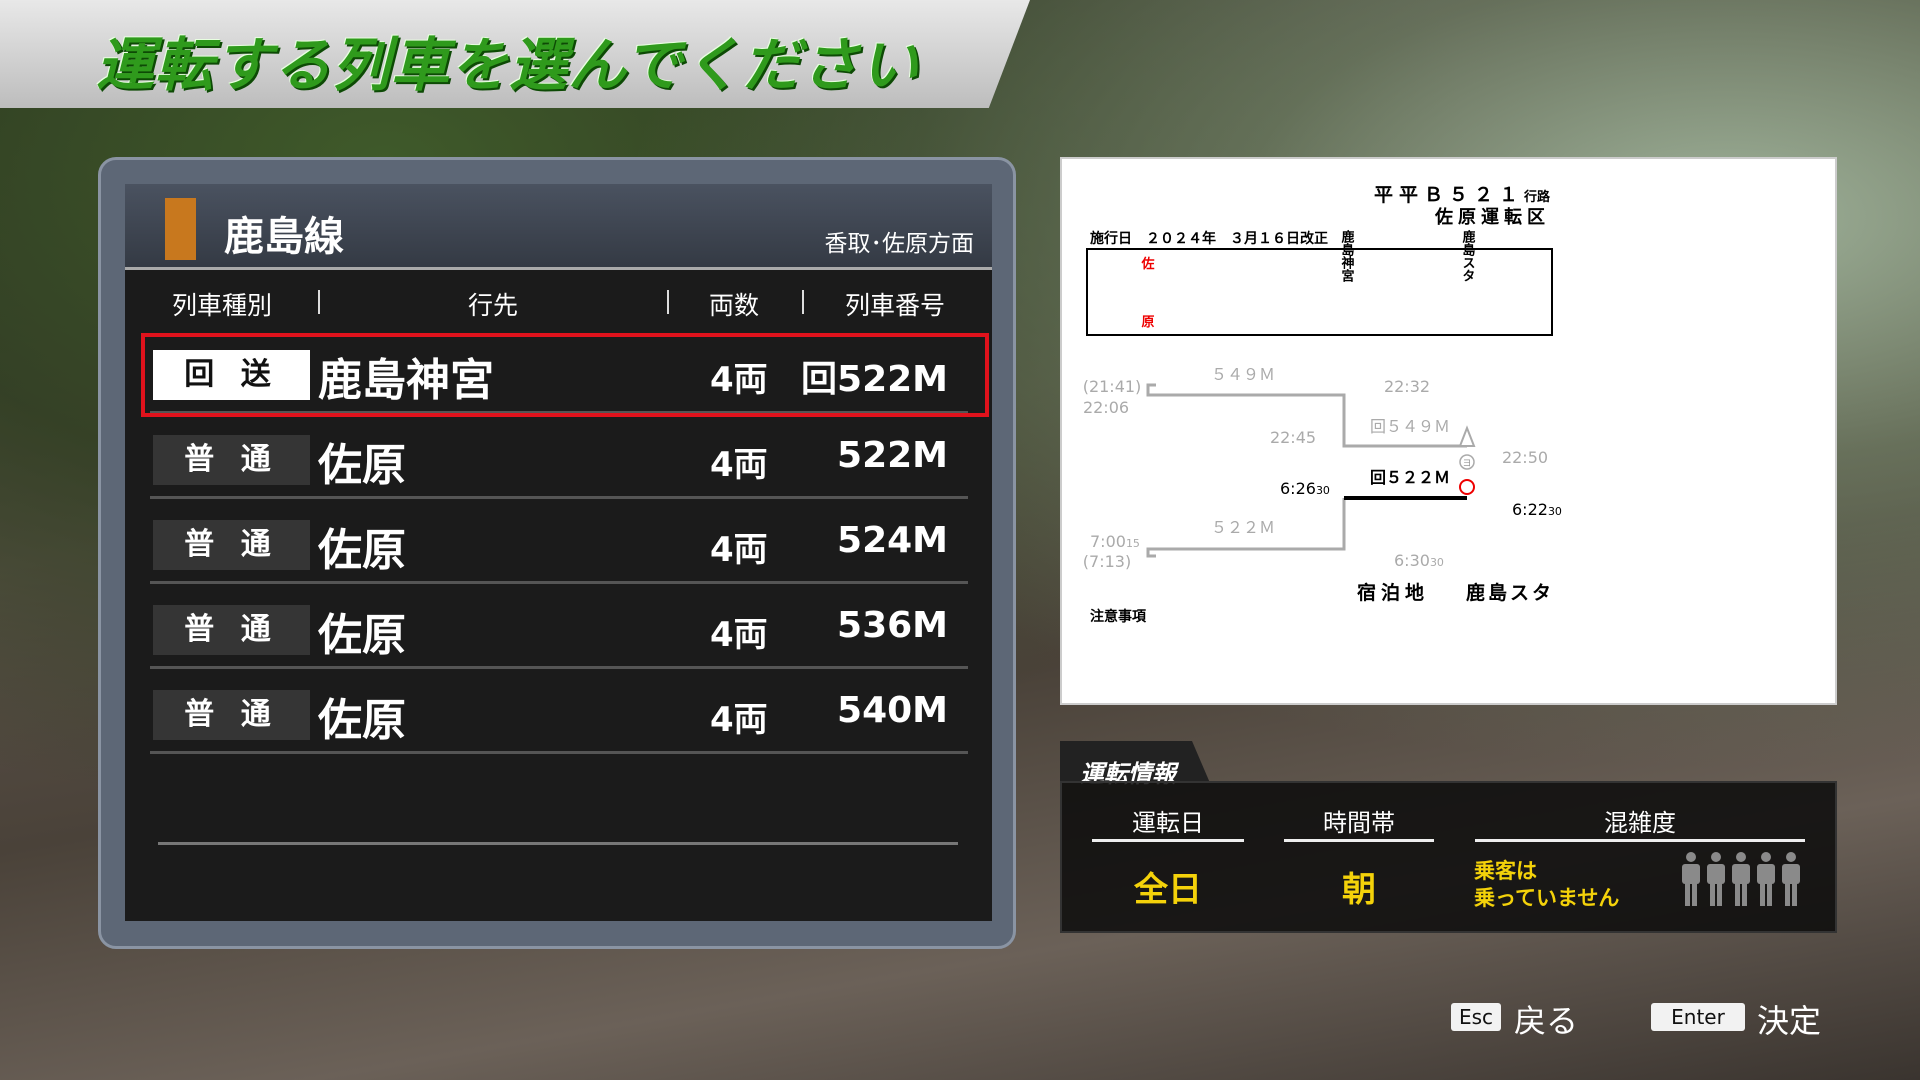 The width and height of the screenshot is (1920, 1080). What do you see at coordinates (1306, 415) in the screenshot?
I see `train-549-line` at bounding box center [1306, 415].